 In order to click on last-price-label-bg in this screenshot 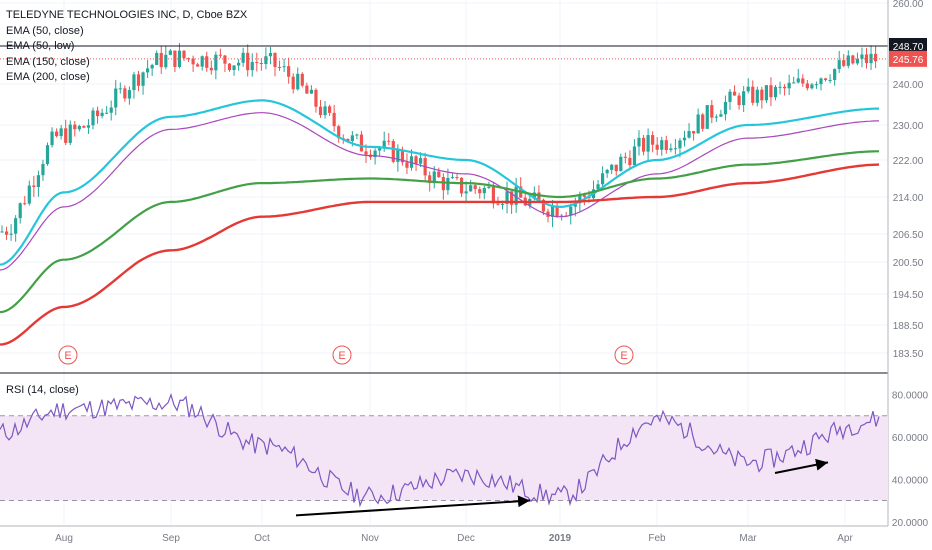, I will do `click(908, 58)`.